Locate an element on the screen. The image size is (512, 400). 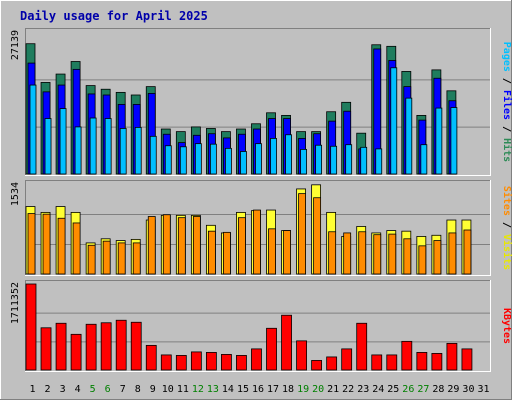
x-tick-label: 17 is located at coordinates (273, 389).